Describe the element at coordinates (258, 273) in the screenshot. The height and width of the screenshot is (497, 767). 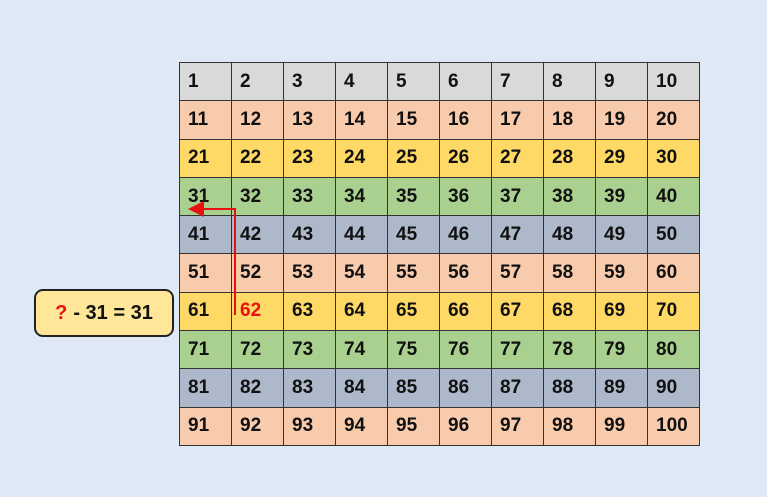
I see `number-cell: 52` at that location.